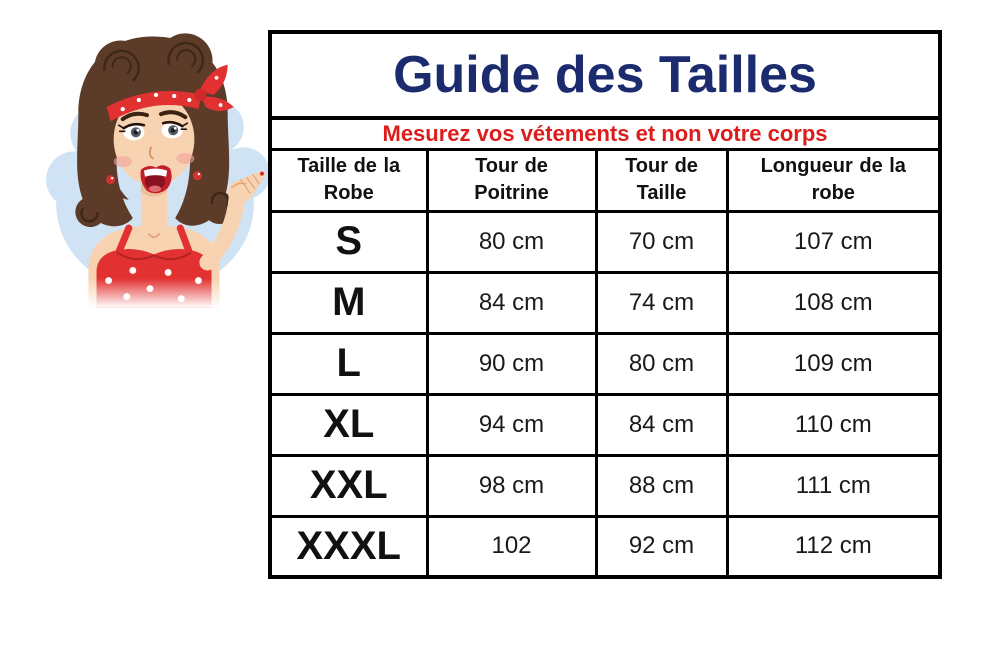 The height and width of the screenshot is (652, 1000). Describe the element at coordinates (511, 180) in the screenshot. I see `col-header-bust: Tour de Poitrine` at that location.